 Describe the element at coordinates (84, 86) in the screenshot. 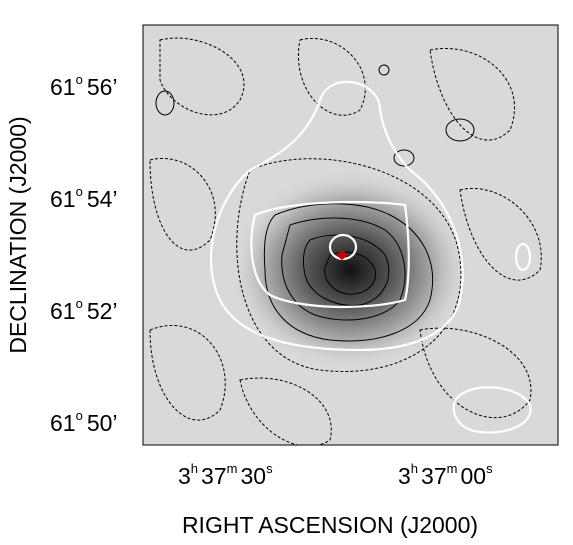

I see `y-tick-label: 61o 56’` at that location.